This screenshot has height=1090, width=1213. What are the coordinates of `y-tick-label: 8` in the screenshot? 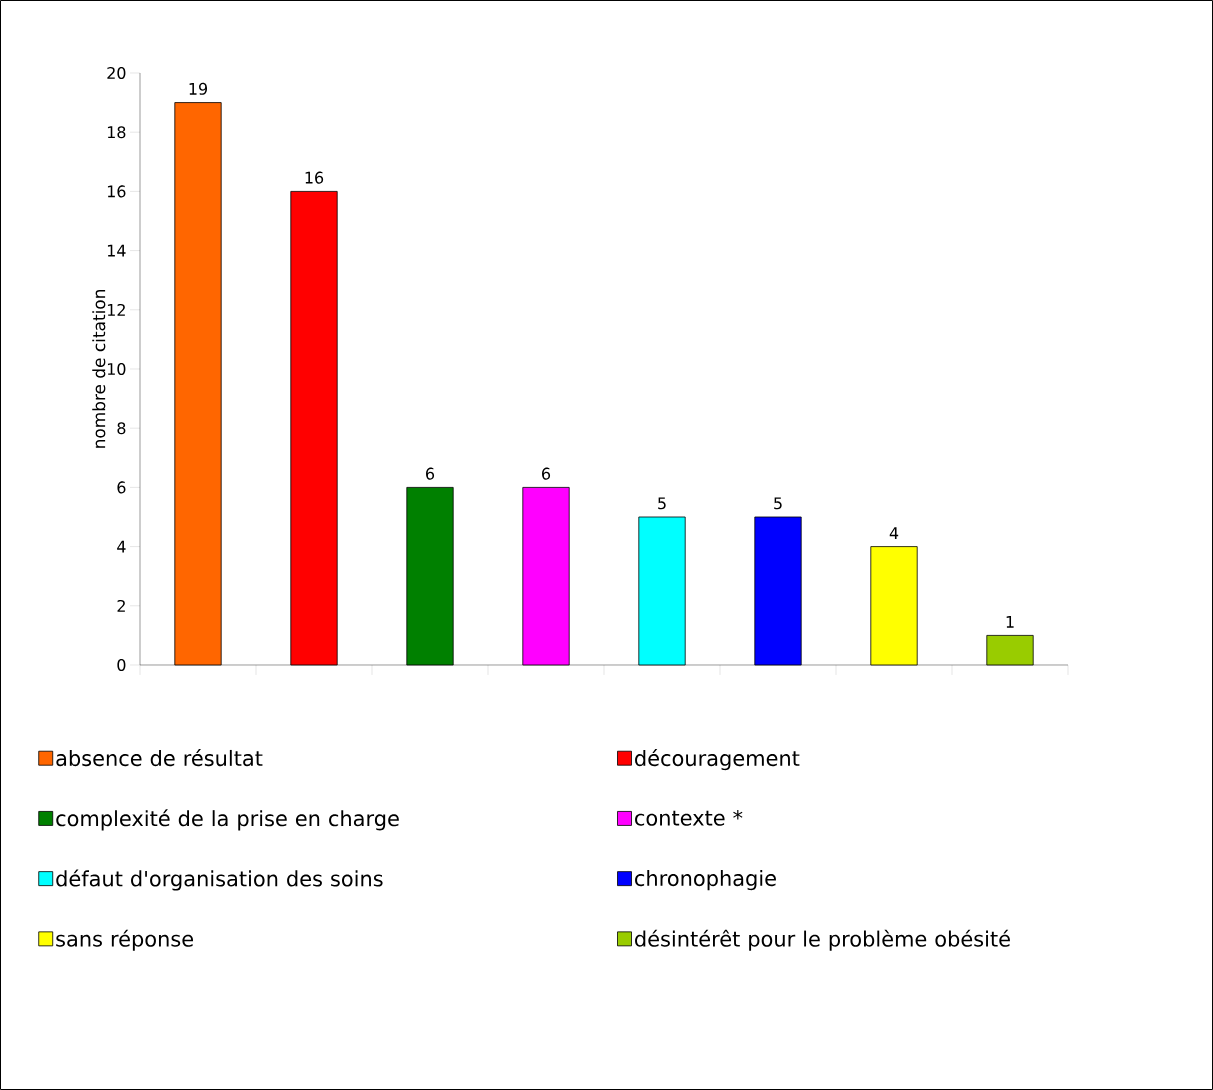 It's located at (121, 428).